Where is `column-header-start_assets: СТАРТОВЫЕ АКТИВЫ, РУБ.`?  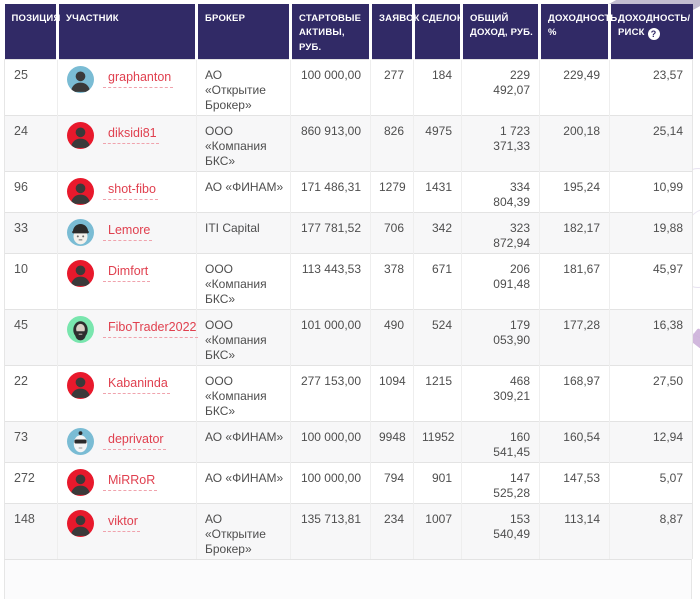
column-header-start_assets: СТАРТОВЫЕ АКТИВЫ, РУБ. is located at coordinates (330, 32).